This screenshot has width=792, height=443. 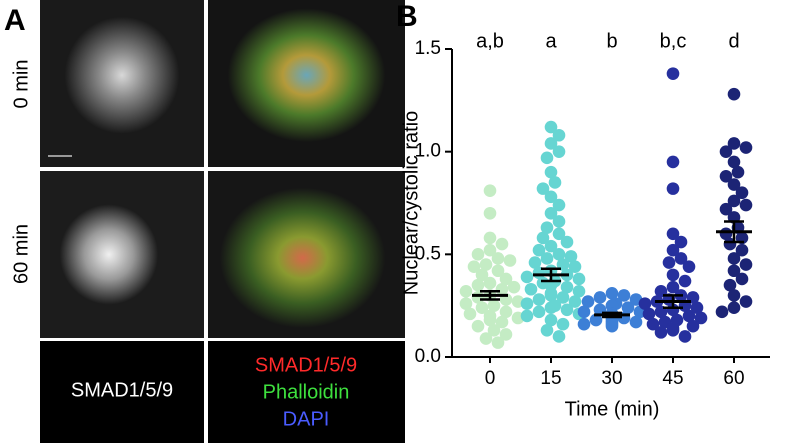 I want to click on x-tick-label: 60, so click(x=733, y=378).